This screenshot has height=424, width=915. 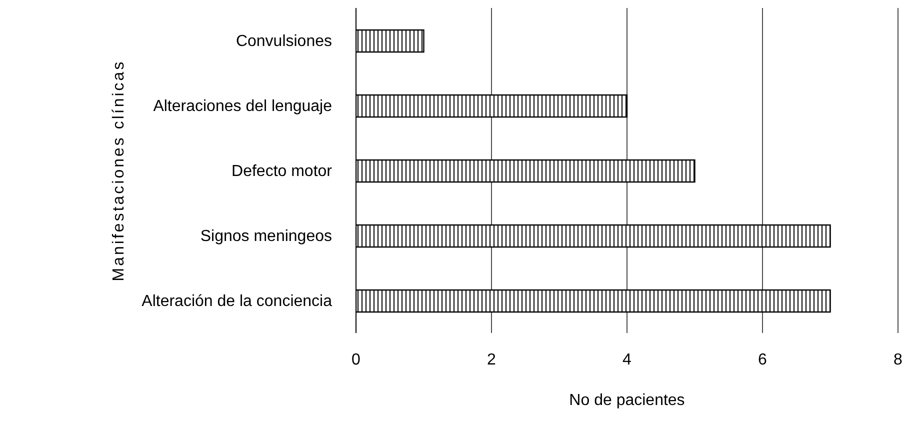 What do you see at coordinates (266, 237) in the screenshot?
I see `y-tick-label: Signos meningeos` at bounding box center [266, 237].